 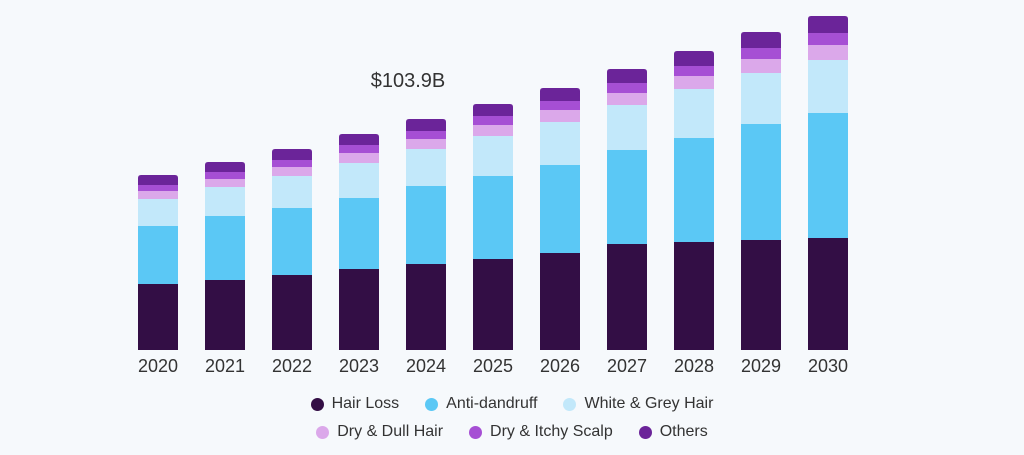 What do you see at coordinates (493, 366) in the screenshot?
I see `x-tick-label-2025: 2025` at bounding box center [493, 366].